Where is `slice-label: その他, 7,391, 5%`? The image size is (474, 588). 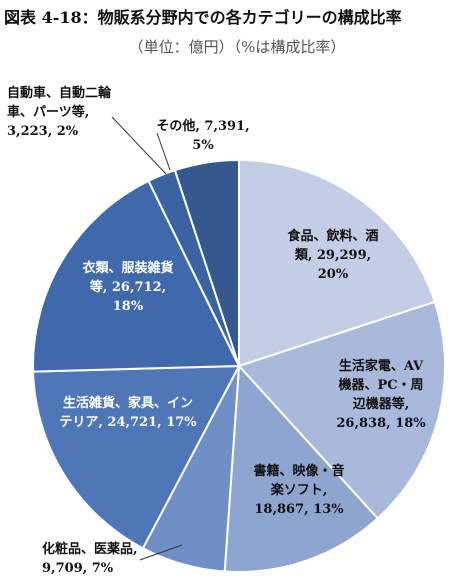 slice-label: その他, 7,391, 5% is located at coordinates (202, 135).